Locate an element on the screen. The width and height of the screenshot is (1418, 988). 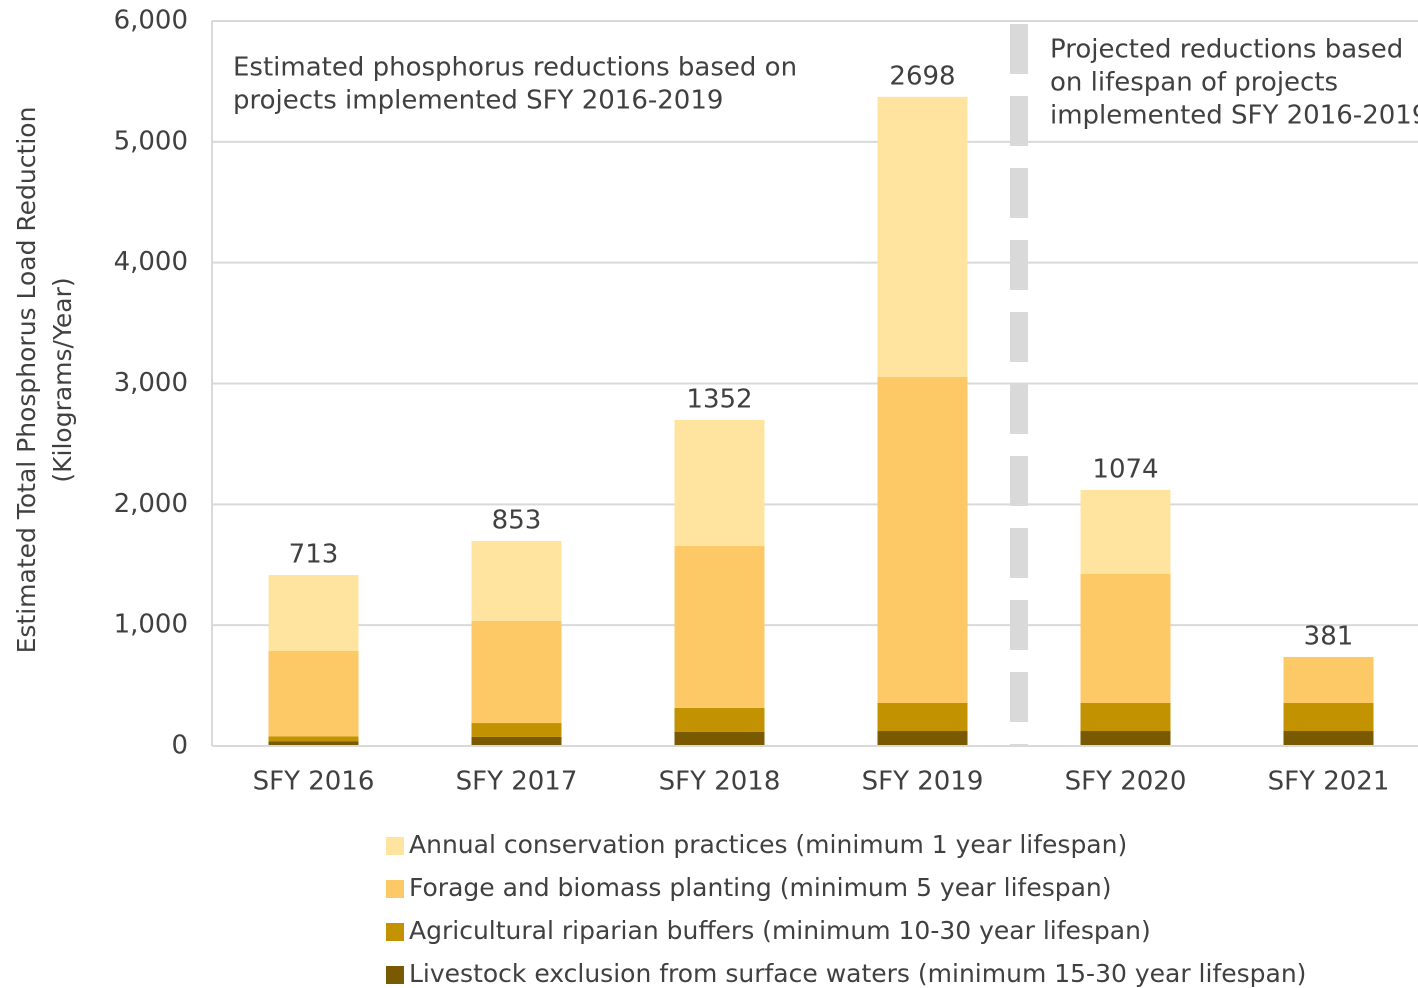
y-tick-label: 4,000 is located at coordinates (151, 262).